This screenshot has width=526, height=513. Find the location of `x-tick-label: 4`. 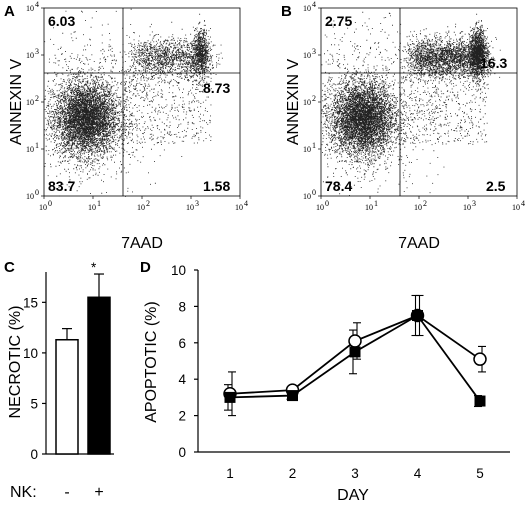

x-tick-label: 4 is located at coordinates (418, 473).